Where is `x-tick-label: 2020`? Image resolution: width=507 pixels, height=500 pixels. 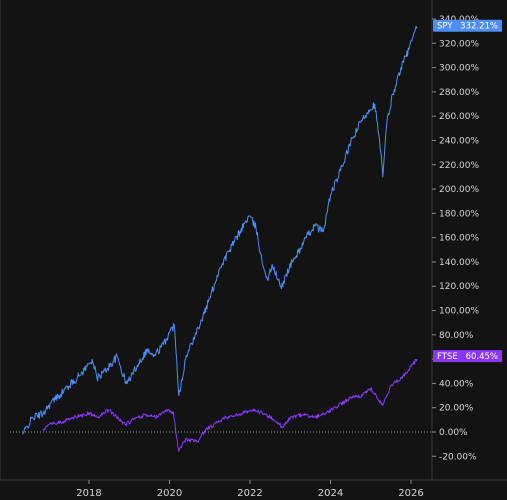
x-tick-label: 2020 is located at coordinates (169, 493).